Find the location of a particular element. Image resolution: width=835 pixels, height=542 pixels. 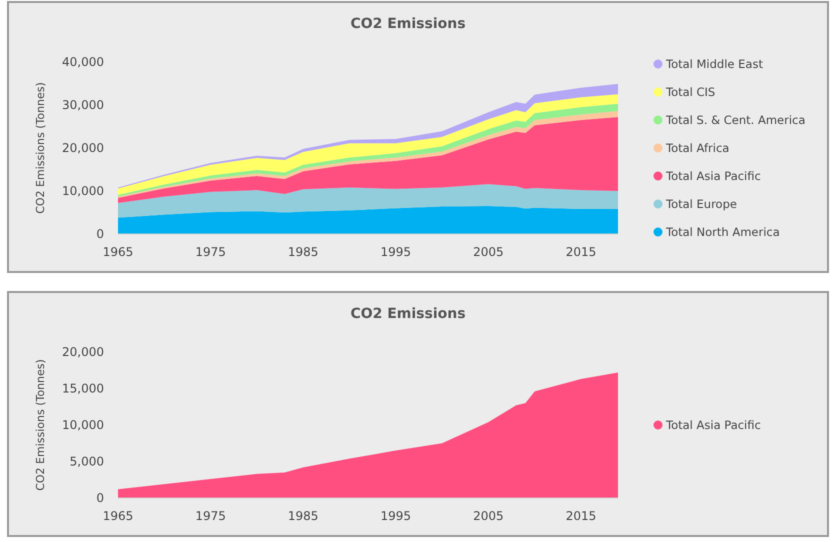

legend-label: Total S. & Cent. America is located at coordinates (735, 120).